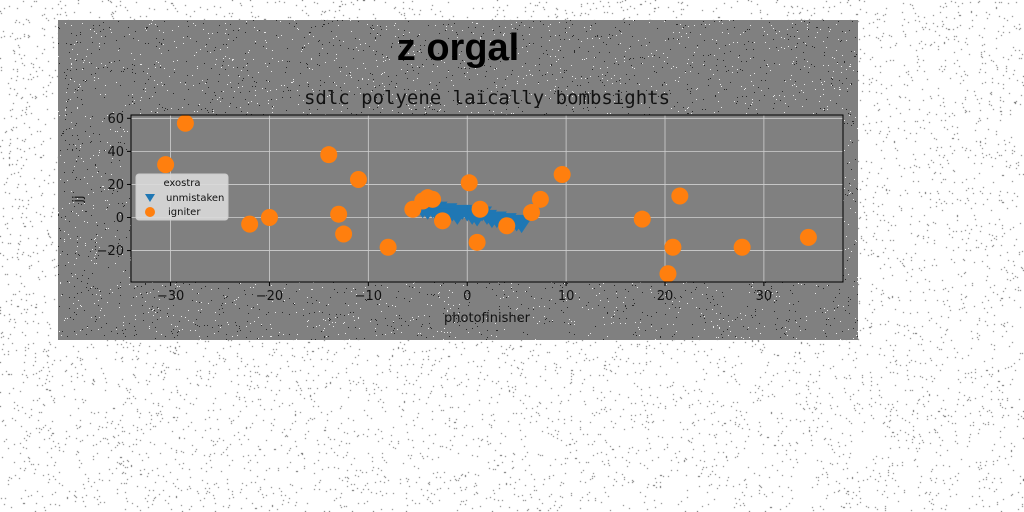  I want to click on y-tick-label: −20, so click(110, 251).